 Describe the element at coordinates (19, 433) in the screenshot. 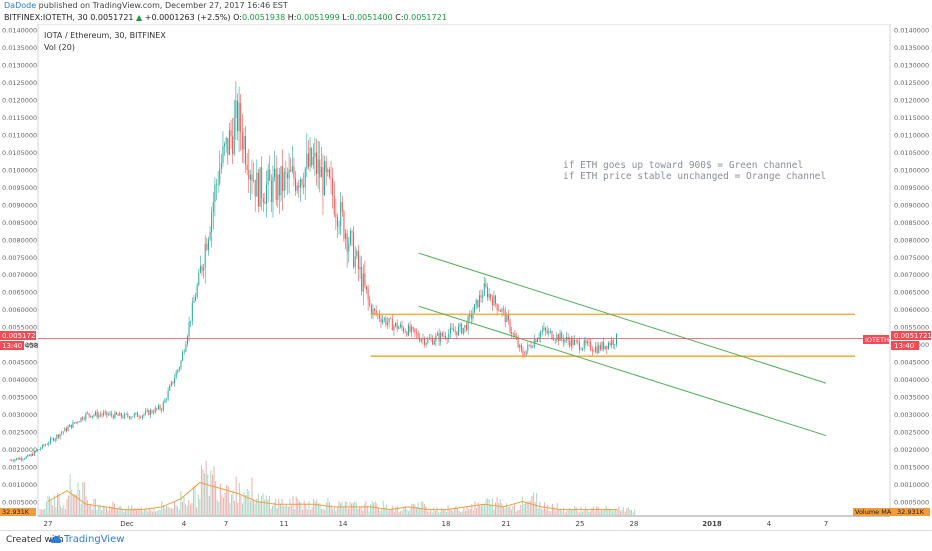

I see `y-tick-left-4: 0.0025000` at that location.